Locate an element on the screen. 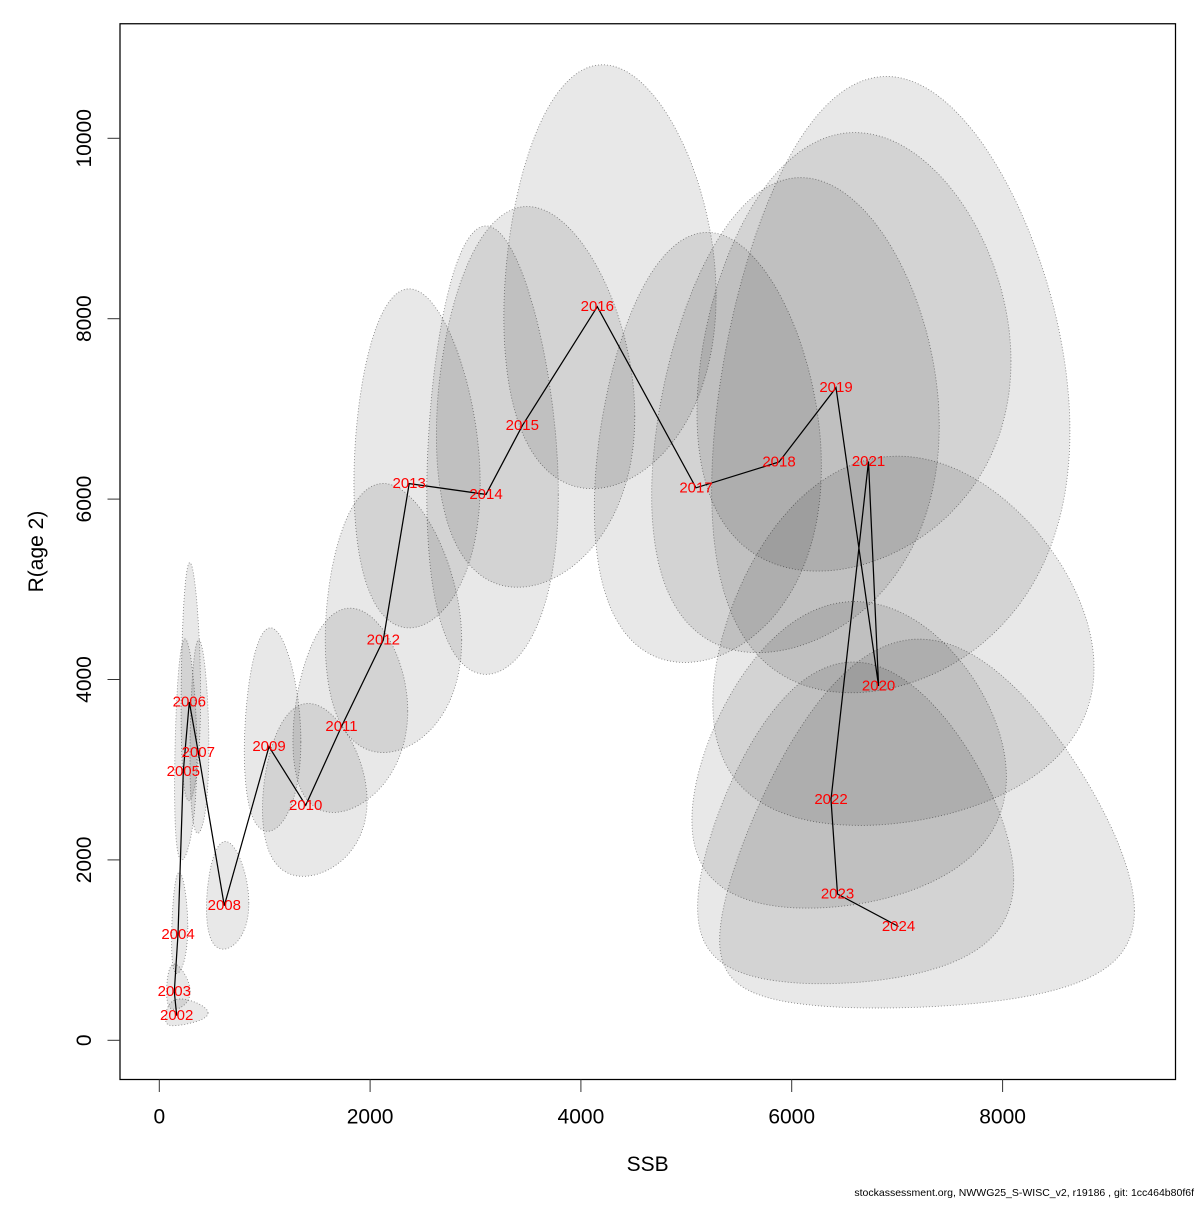  svg-text: 2012 is located at coordinates (383, 640).